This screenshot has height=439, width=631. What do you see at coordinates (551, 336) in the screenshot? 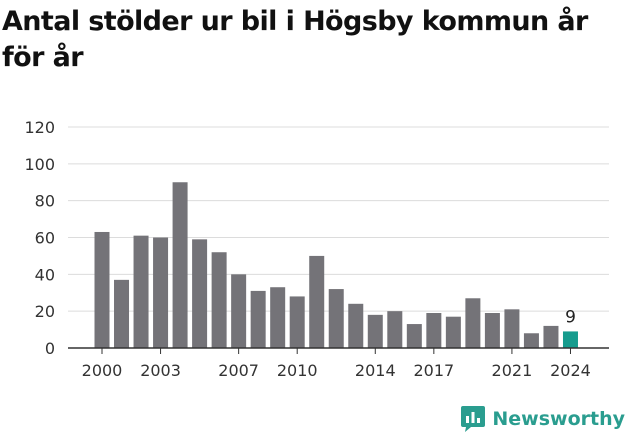
I see `bar-2023` at bounding box center [551, 336].